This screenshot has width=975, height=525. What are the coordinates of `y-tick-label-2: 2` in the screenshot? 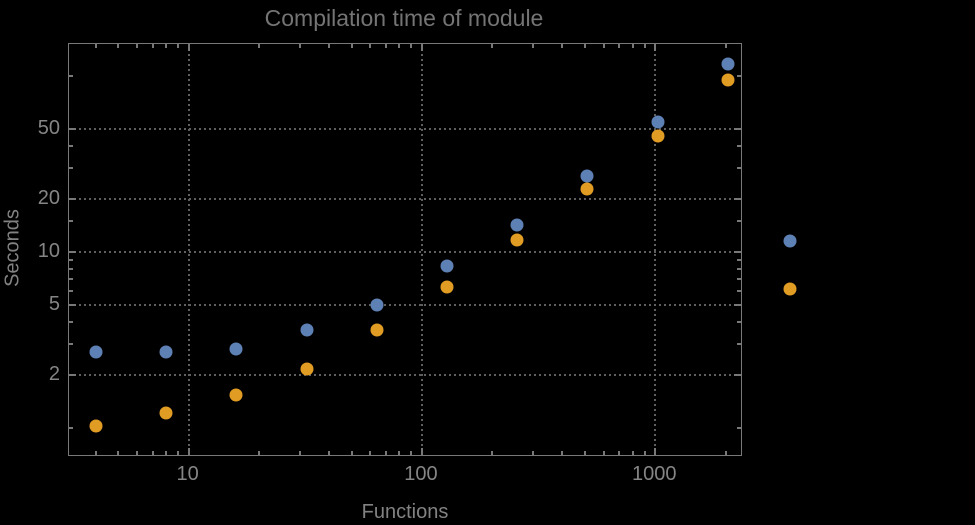 It's located at (54, 373).